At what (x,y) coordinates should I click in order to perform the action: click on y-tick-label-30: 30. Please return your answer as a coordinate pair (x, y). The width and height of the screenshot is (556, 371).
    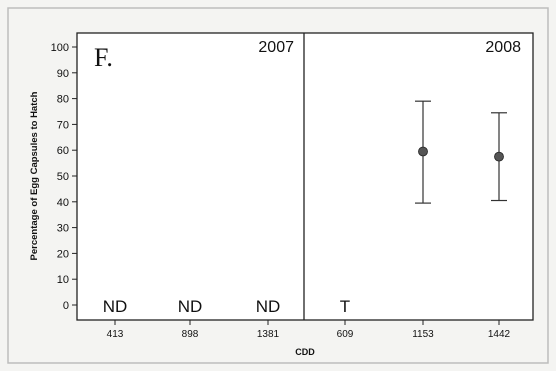
    Looking at the image, I should click on (63, 229).